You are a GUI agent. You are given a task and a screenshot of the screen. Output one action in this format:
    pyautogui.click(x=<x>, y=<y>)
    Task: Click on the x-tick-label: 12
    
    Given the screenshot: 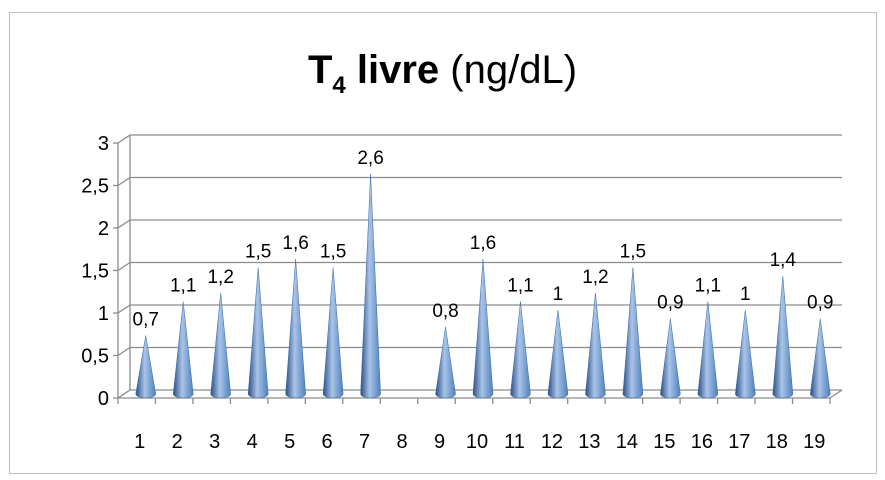 What is the action you would take?
    pyautogui.click(x=552, y=442)
    